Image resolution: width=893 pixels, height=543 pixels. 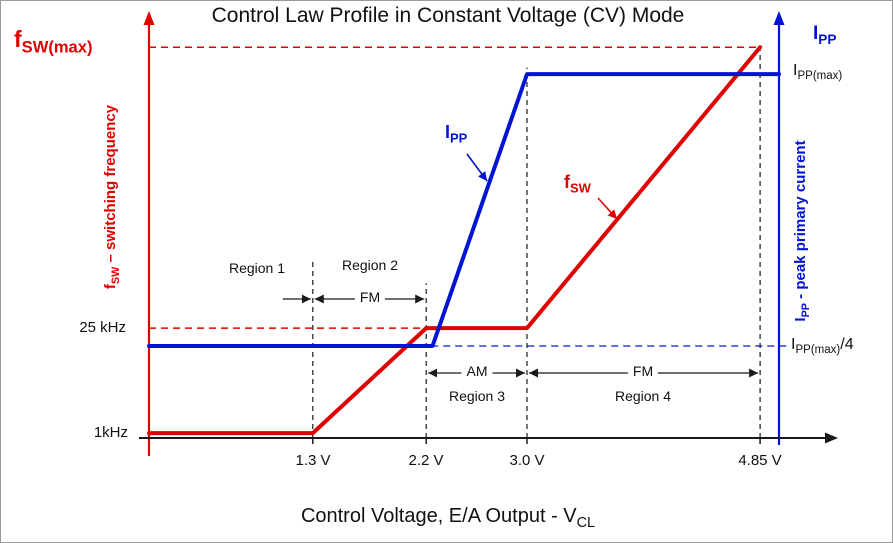 I want to click on ipp-max-level-label: IPP(max), so click(x=818, y=72).